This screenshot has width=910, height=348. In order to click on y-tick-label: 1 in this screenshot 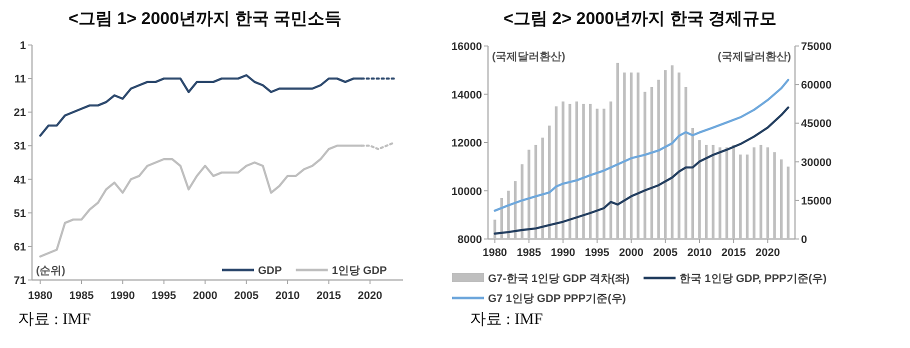, I will do `click(23, 46)`.